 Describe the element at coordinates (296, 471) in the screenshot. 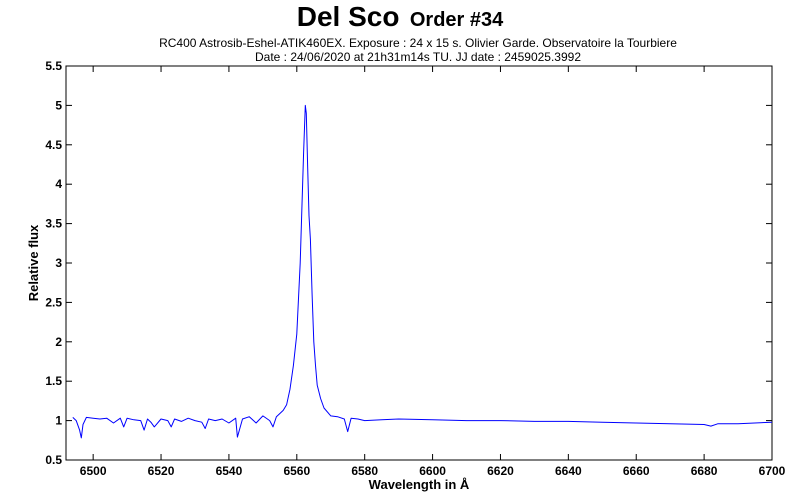

I see `x-tick-label: 6560` at that location.